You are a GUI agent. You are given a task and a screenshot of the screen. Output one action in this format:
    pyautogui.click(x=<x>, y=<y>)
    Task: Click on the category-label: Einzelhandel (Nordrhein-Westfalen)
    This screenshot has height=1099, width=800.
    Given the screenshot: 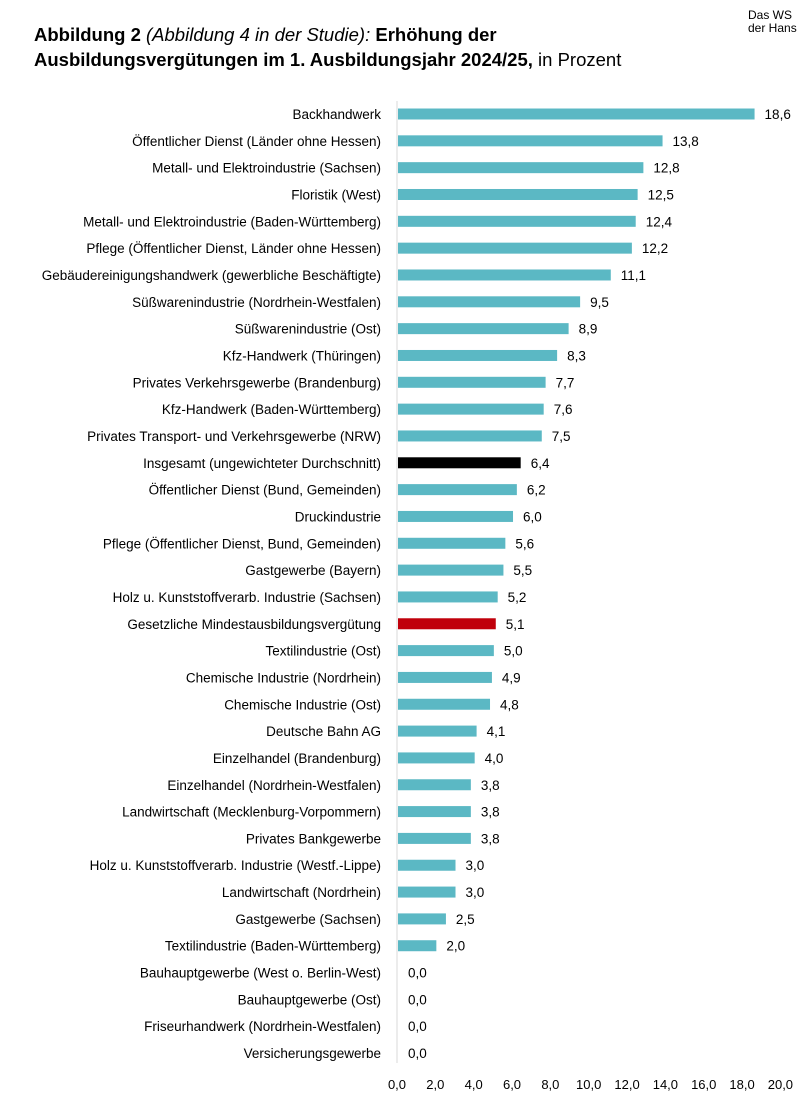 What is the action you would take?
    pyautogui.click(x=274, y=785)
    